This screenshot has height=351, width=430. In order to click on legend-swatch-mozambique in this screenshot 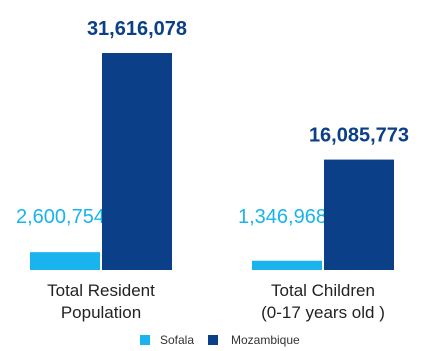, I will do `click(213, 340)`.